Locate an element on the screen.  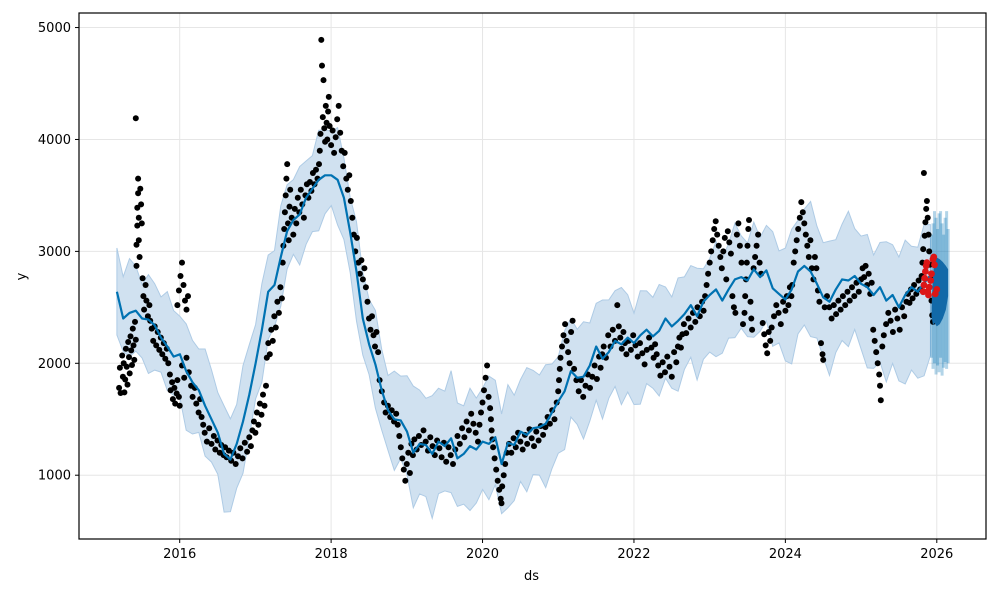
svg-text: 2026 is located at coordinates (936, 554).